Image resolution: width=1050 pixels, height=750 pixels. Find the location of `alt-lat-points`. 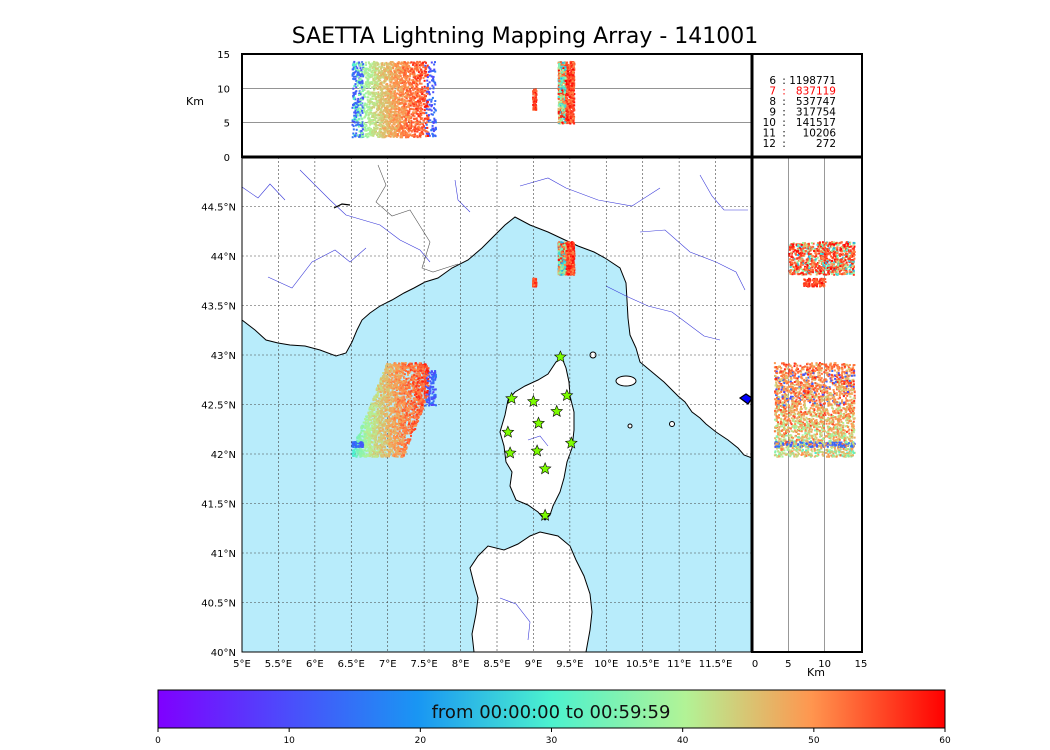

alt-lat-points is located at coordinates (814, 349).